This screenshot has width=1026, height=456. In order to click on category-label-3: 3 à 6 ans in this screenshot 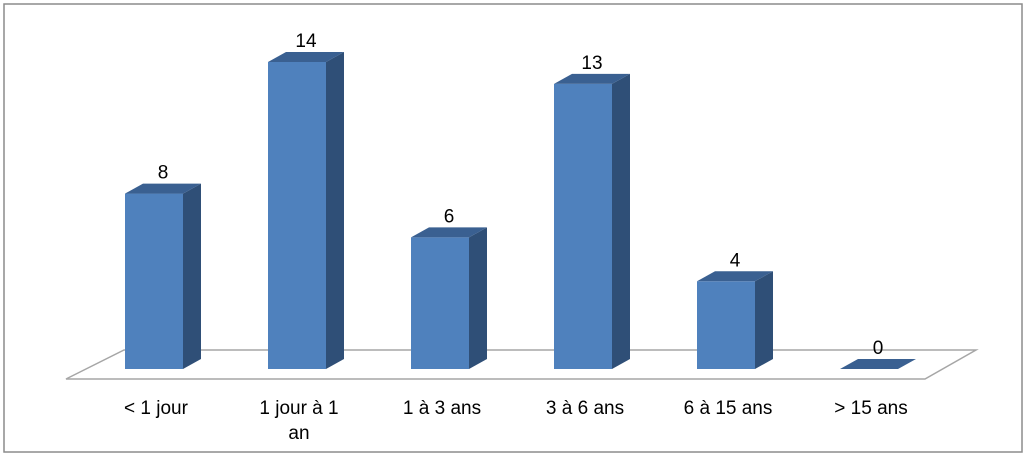, I will do `click(585, 408)`.